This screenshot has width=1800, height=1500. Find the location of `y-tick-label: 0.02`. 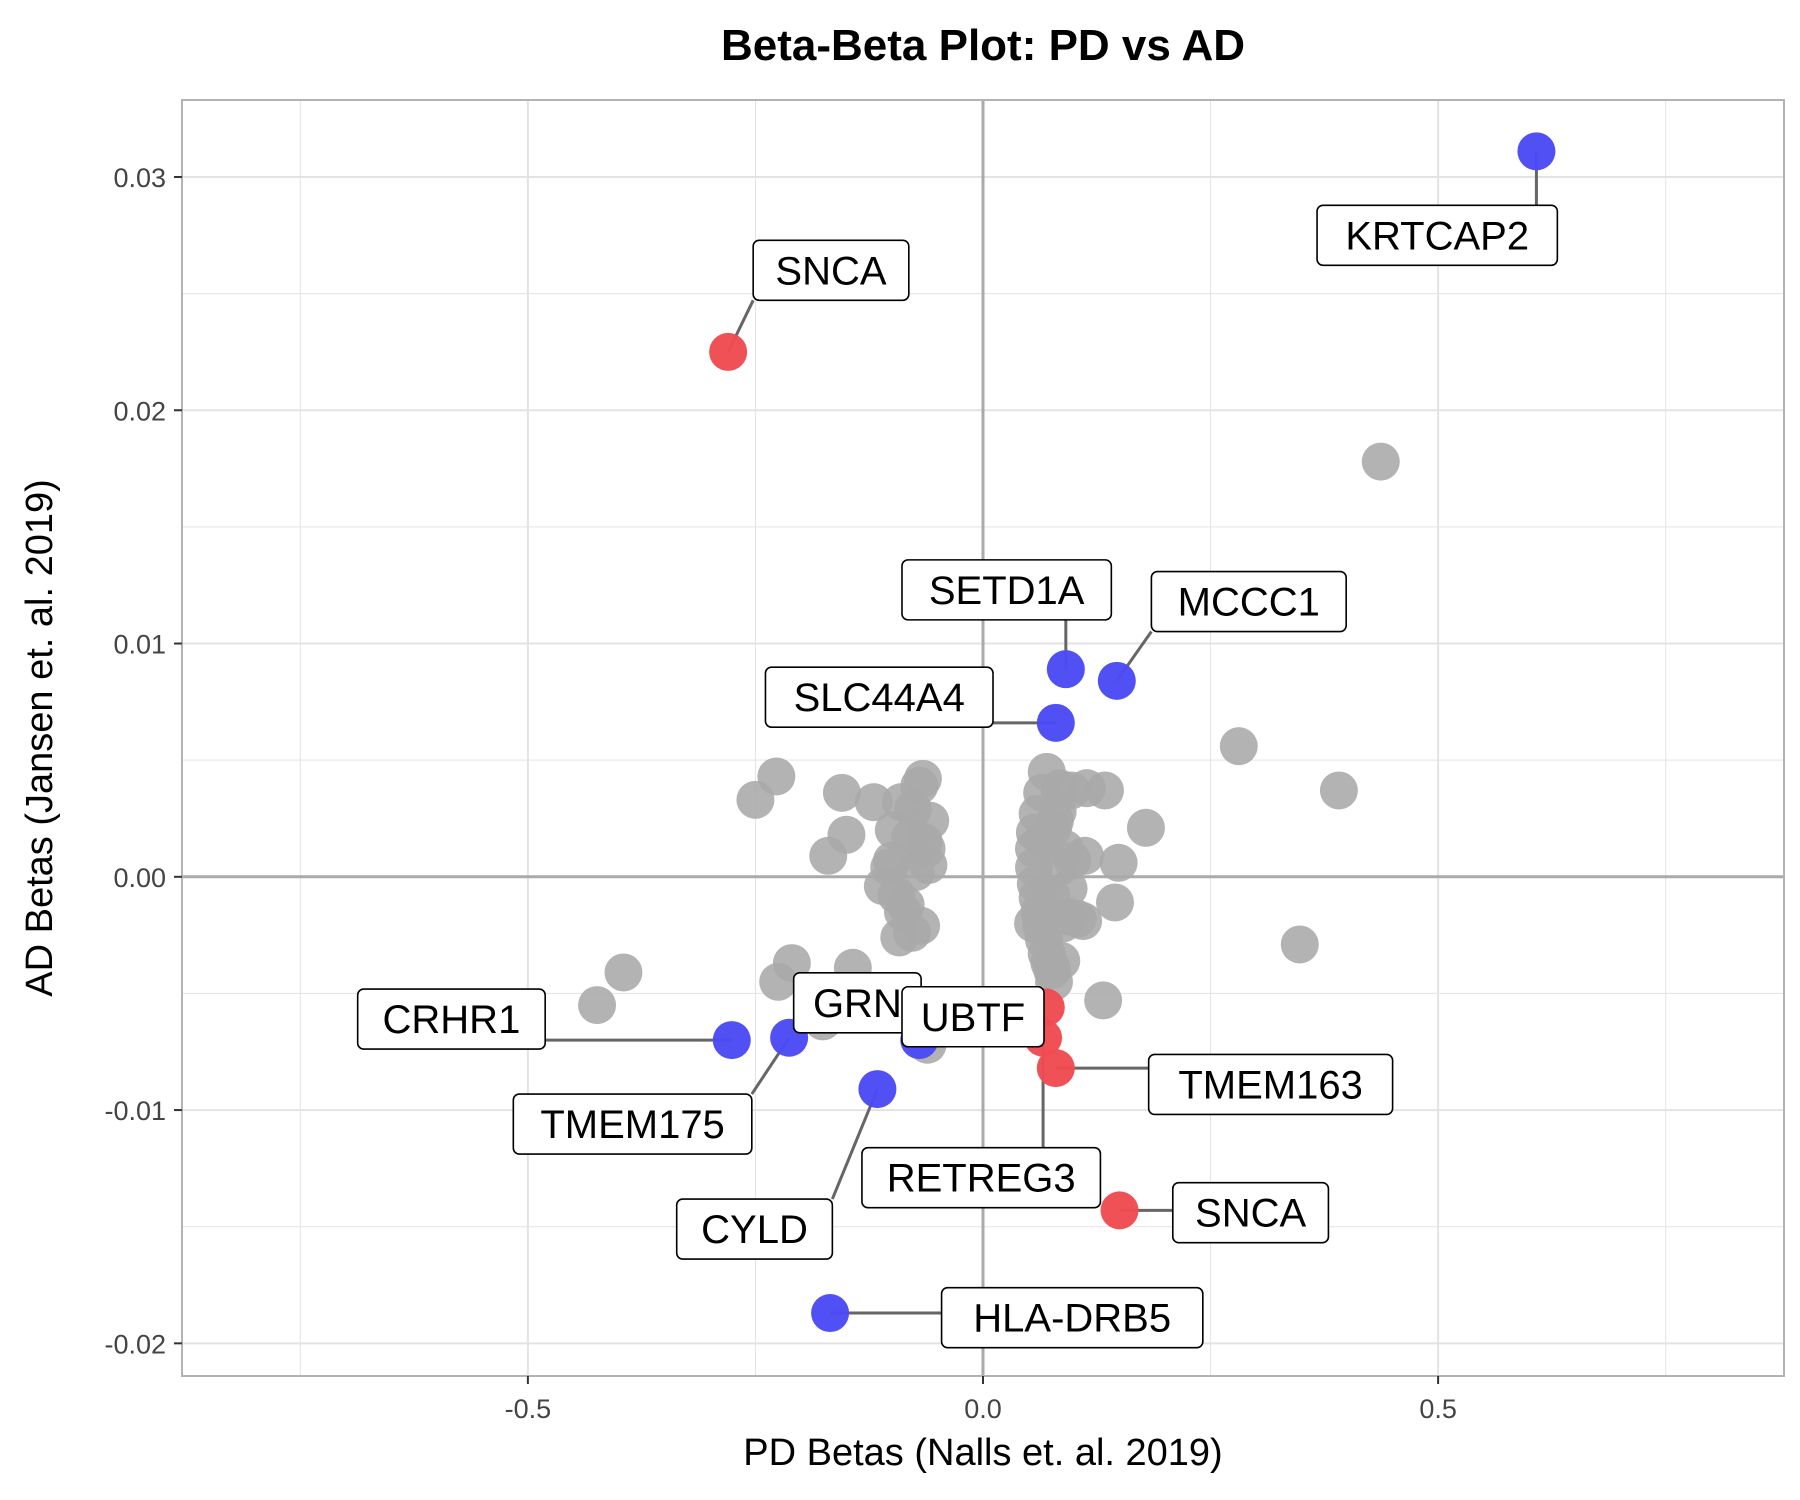

y-tick-label: 0.02 is located at coordinates (139, 411).